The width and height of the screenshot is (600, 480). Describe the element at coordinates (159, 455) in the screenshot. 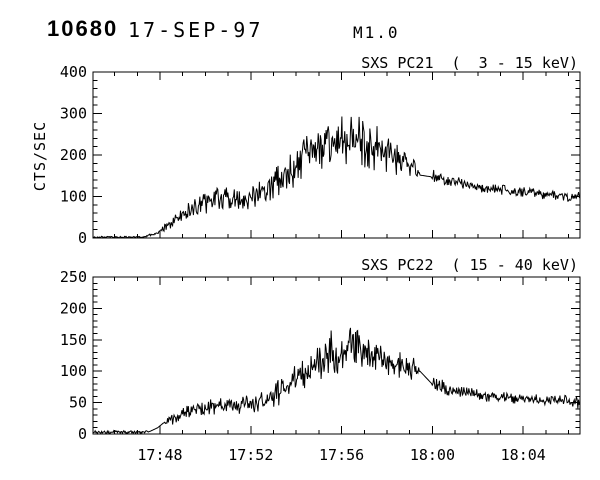

I see `x-tick-label: 17:48` at that location.